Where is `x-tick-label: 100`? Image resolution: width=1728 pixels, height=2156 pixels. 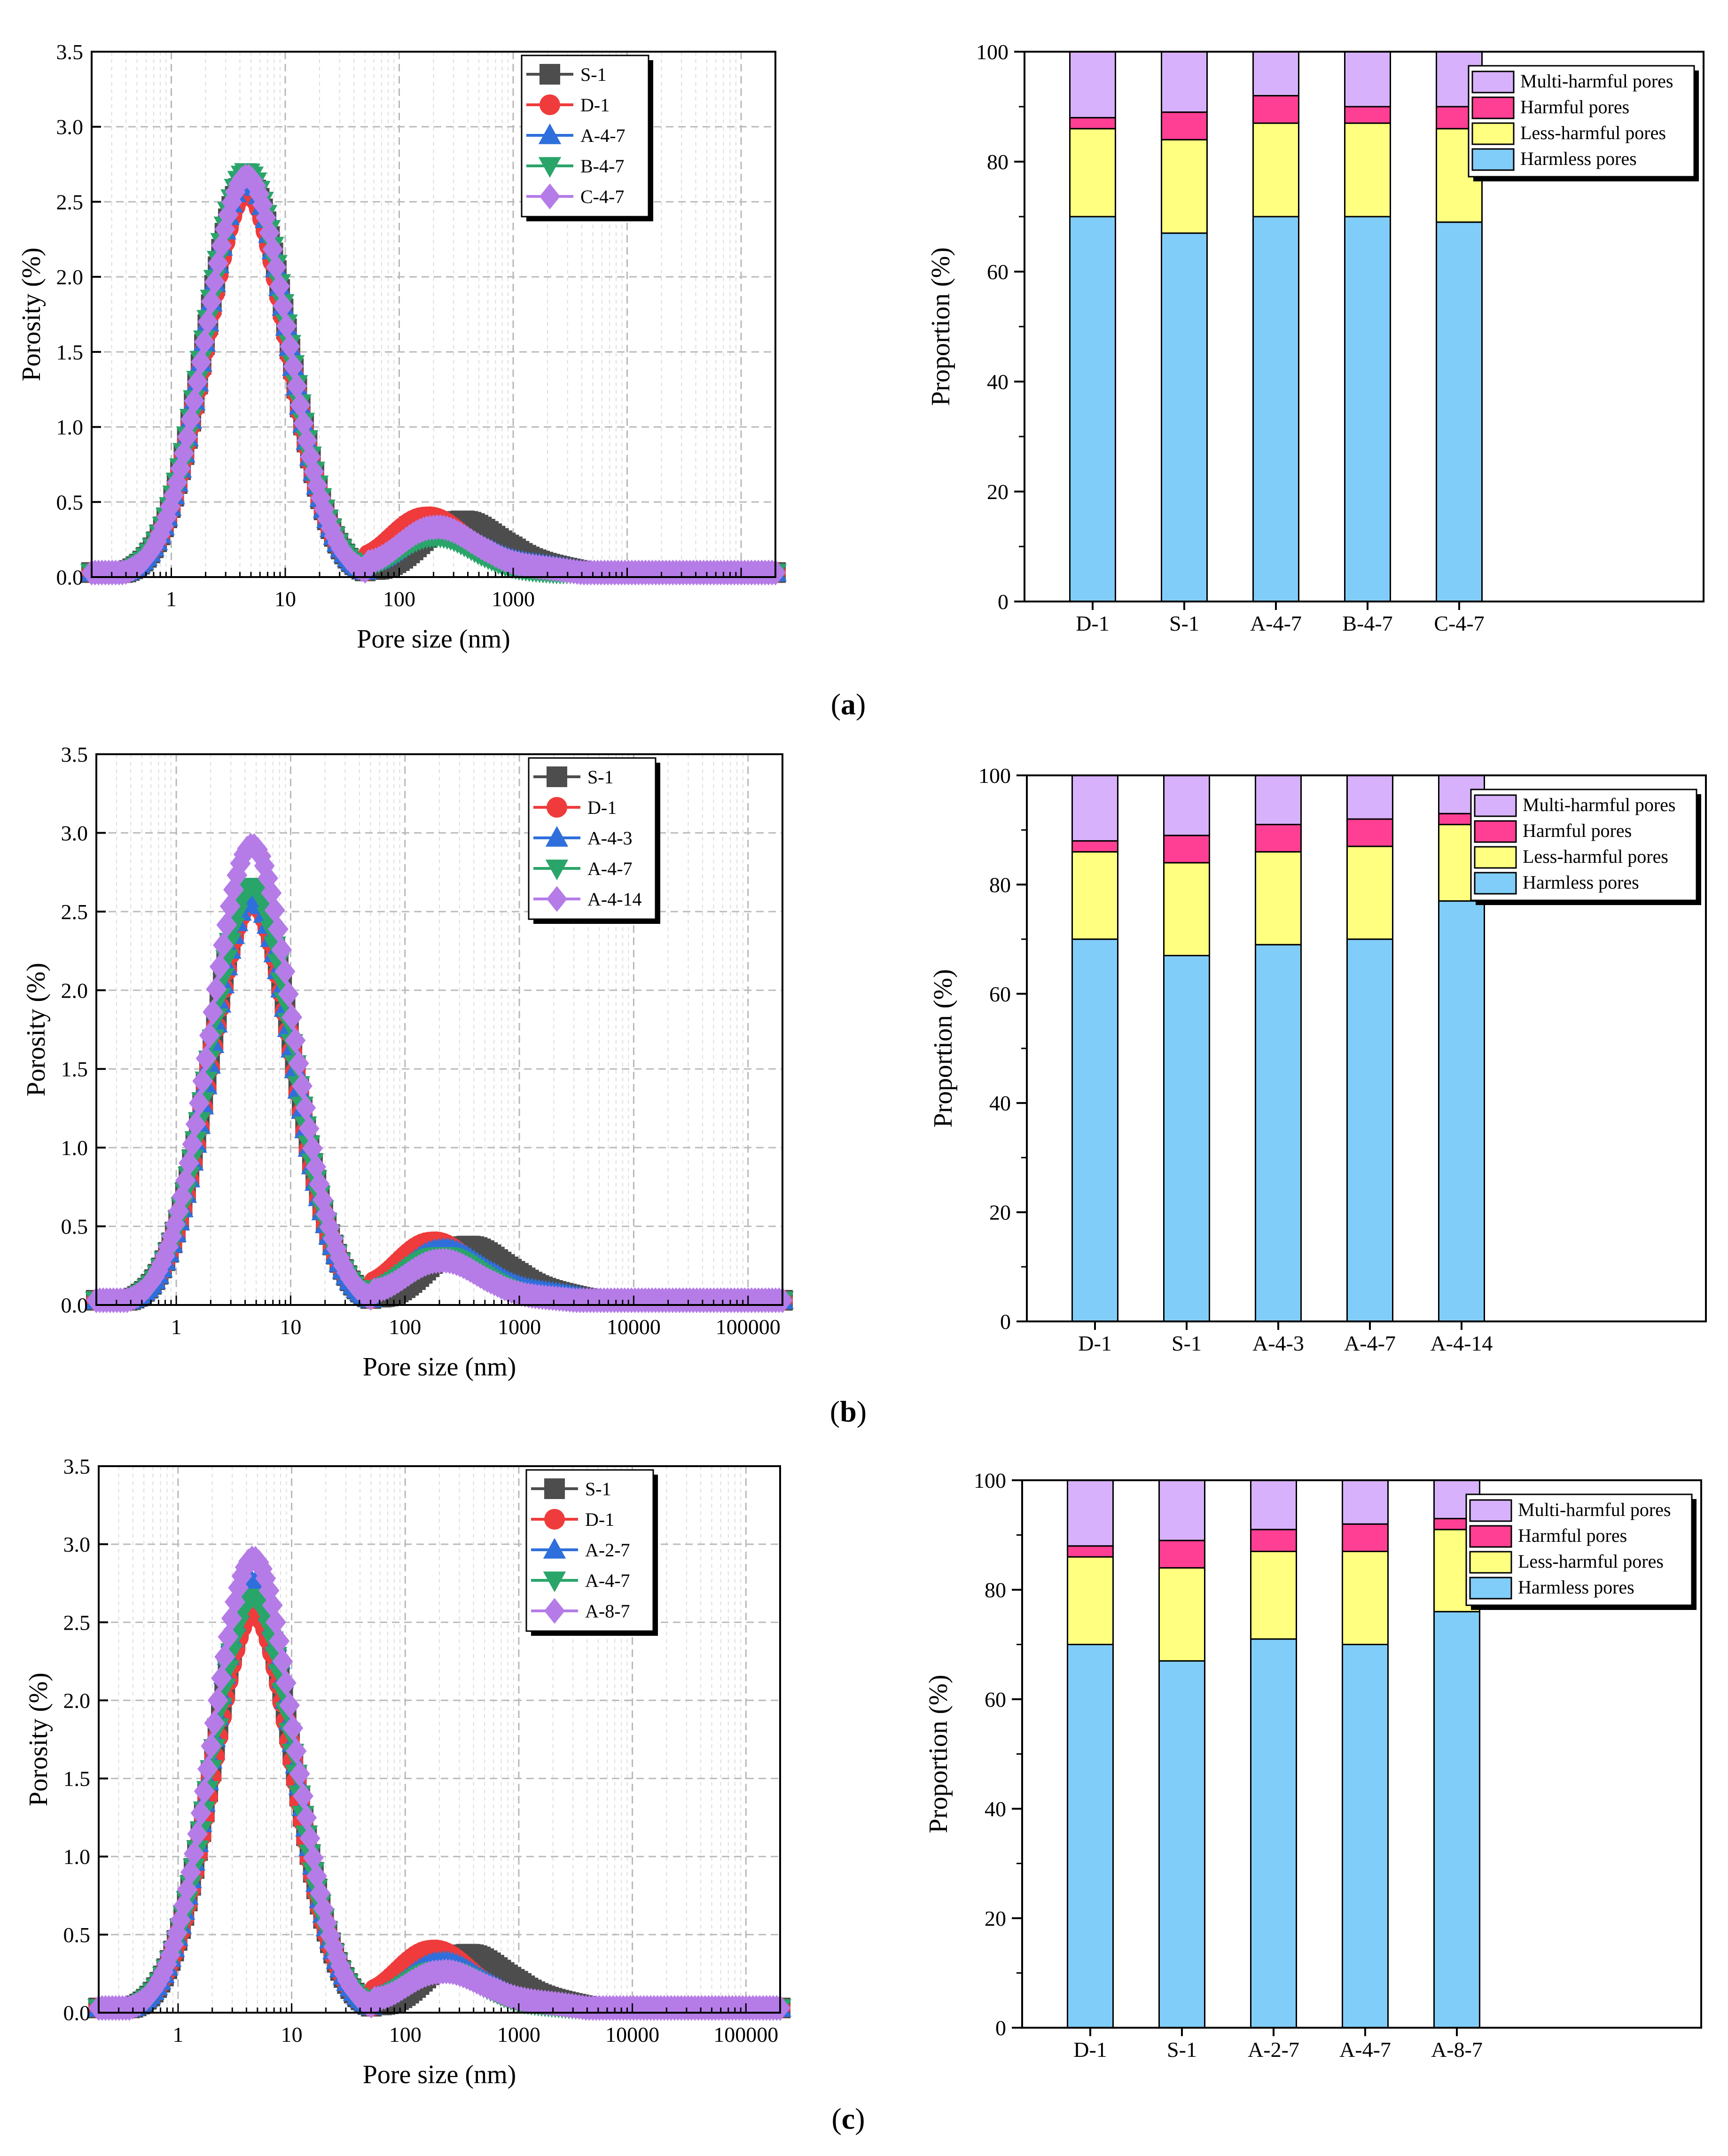
x-tick-label: 100 is located at coordinates (405, 1327).